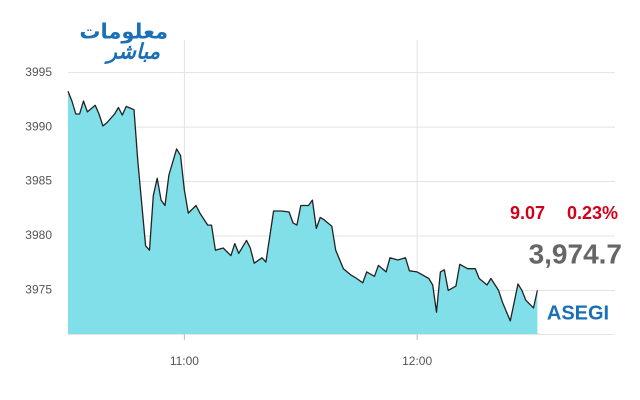 This screenshot has height=400, width=640. I want to click on last-price: 3,974.7, so click(575, 253).